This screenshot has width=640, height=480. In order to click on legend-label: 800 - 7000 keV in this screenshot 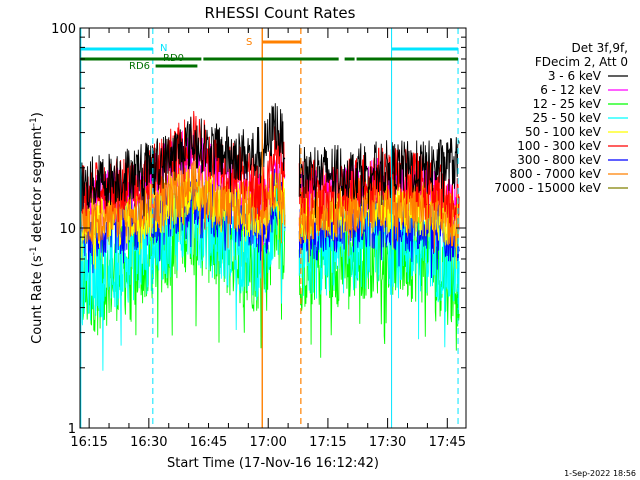, I will do `click(556, 174)`.